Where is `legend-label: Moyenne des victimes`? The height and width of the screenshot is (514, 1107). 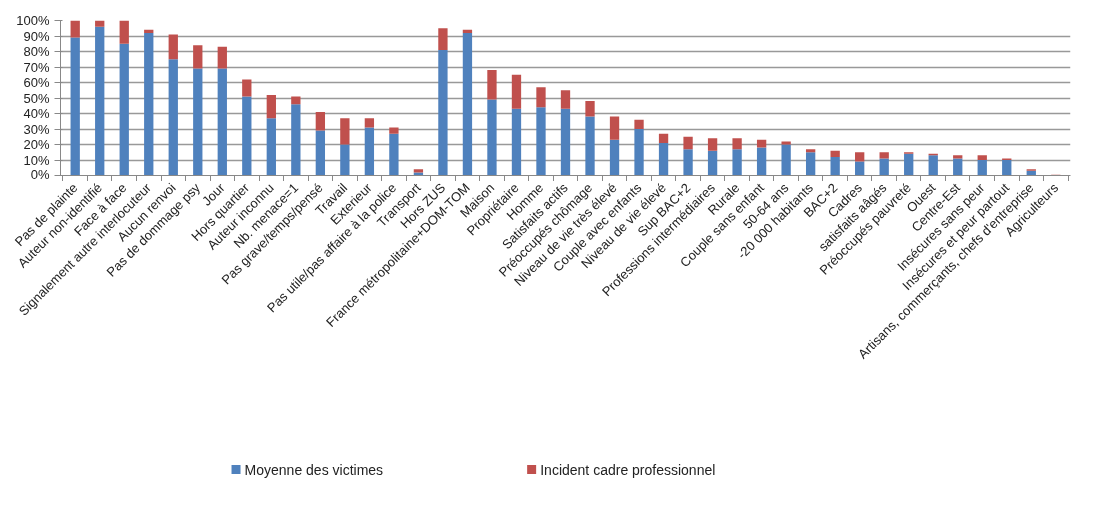
legend-label: Moyenne des victimes is located at coordinates (314, 469).